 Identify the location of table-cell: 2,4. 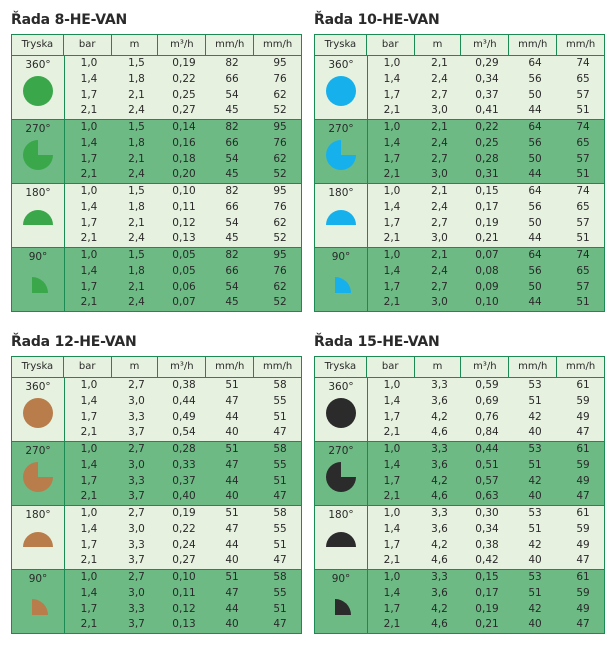
(439, 270).